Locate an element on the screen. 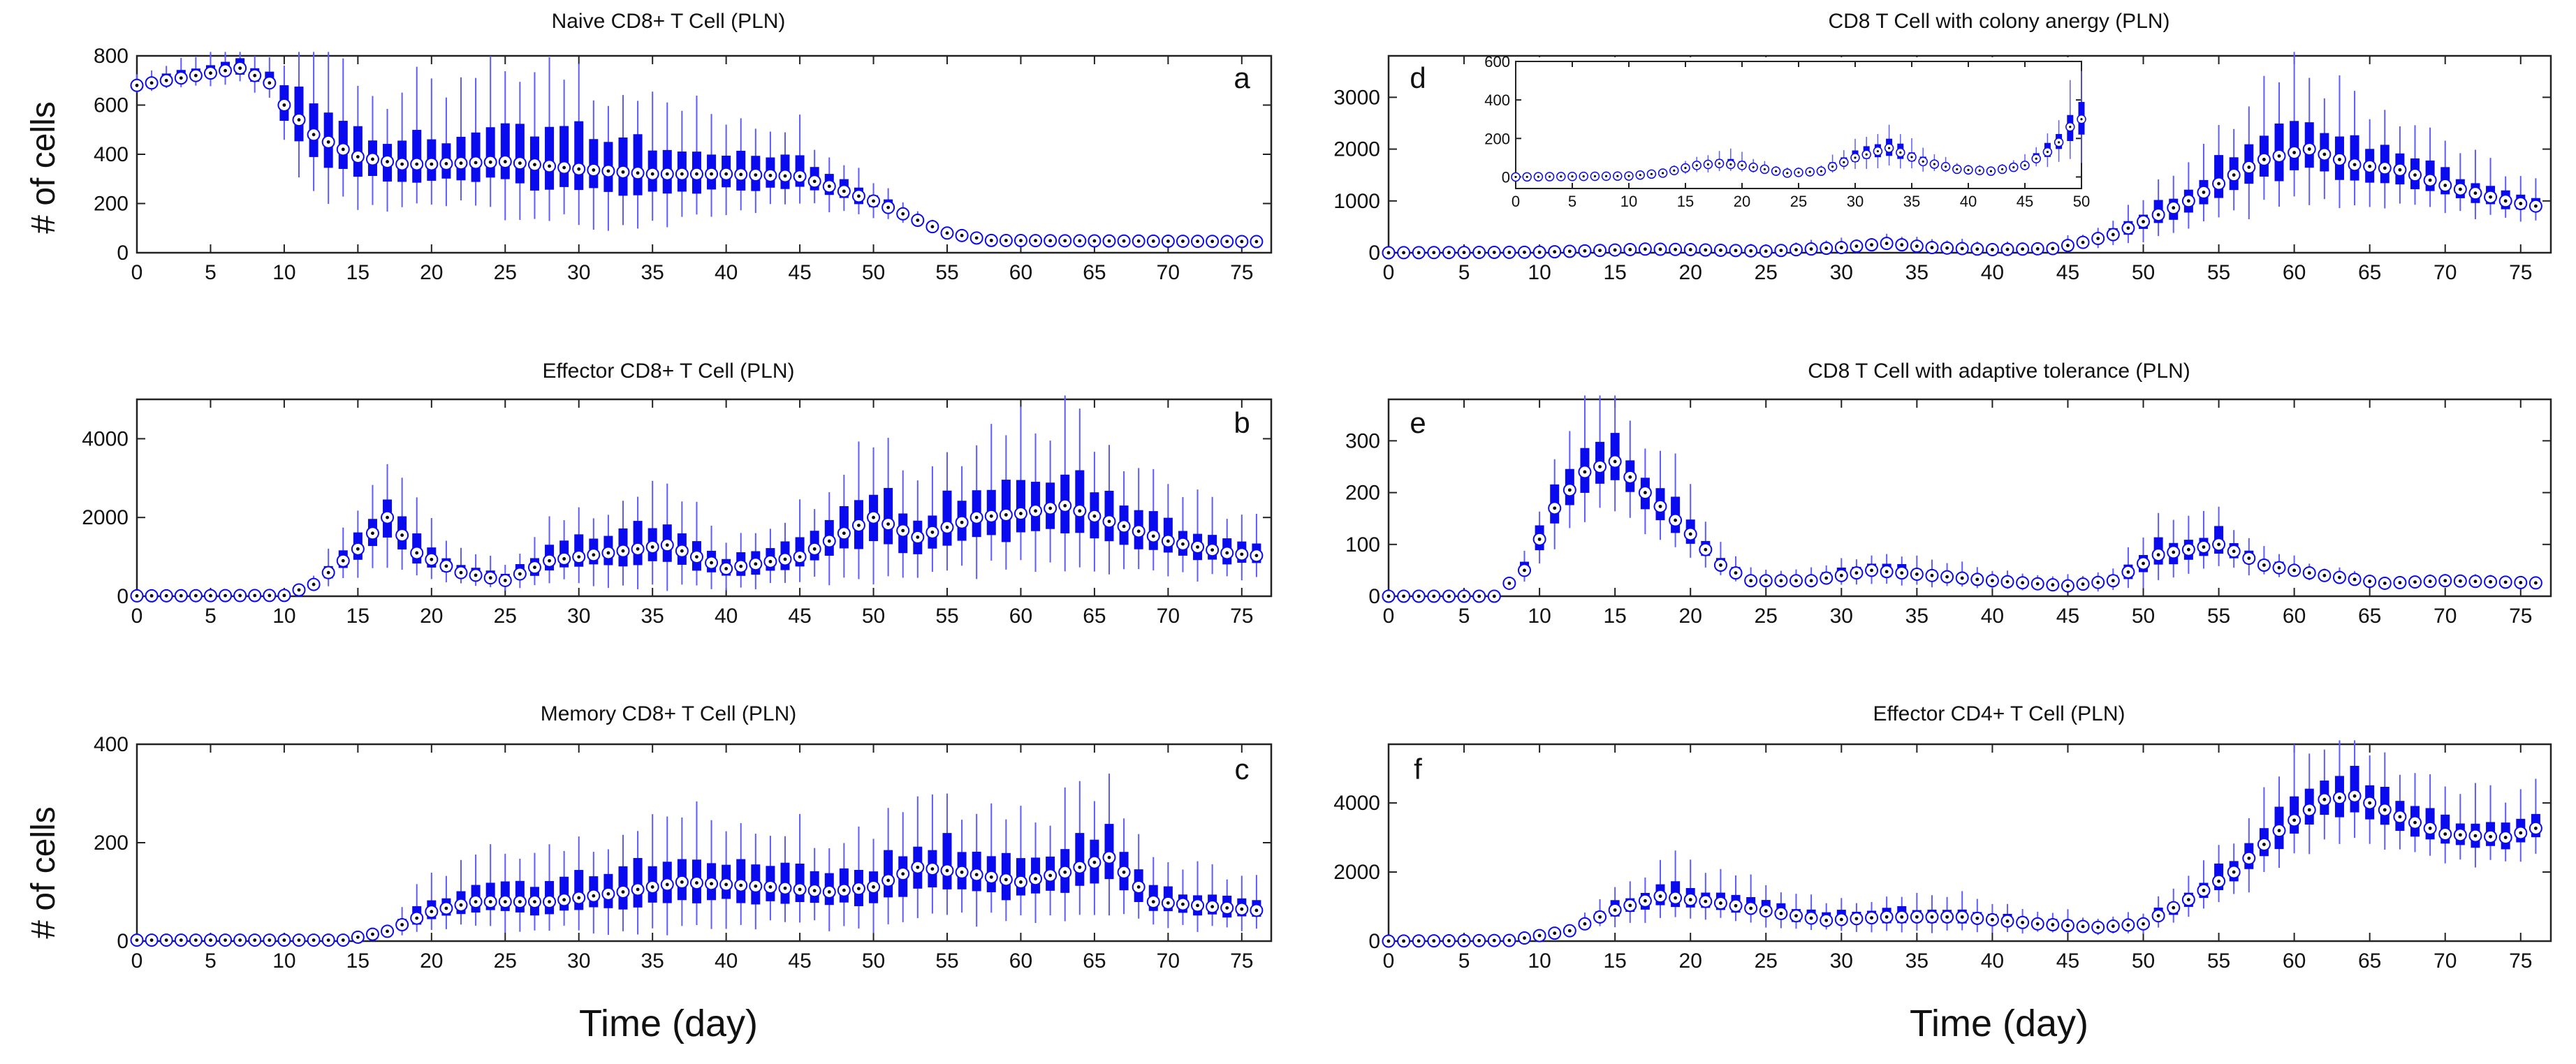  x-tick-label: 25 is located at coordinates (506, 961).